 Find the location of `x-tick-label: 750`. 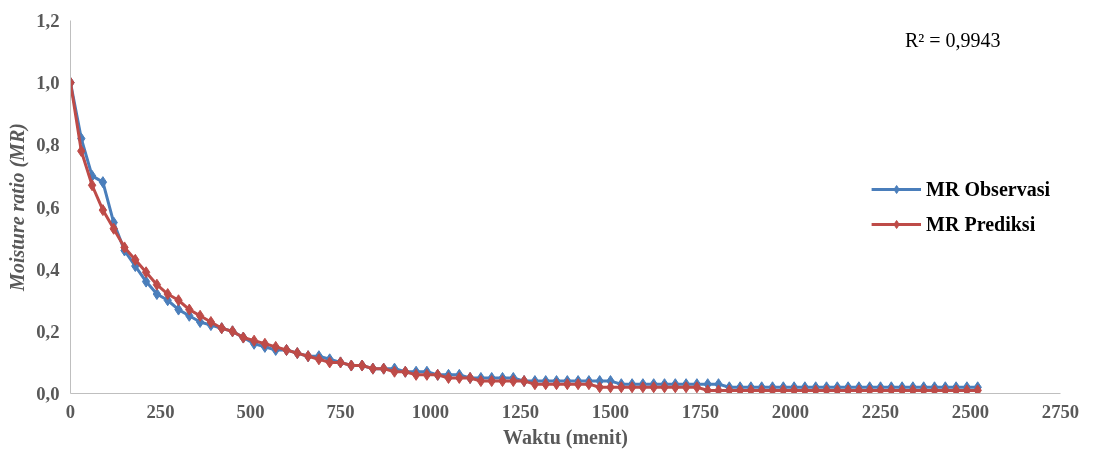

x-tick-label: 750 is located at coordinates (340, 411).